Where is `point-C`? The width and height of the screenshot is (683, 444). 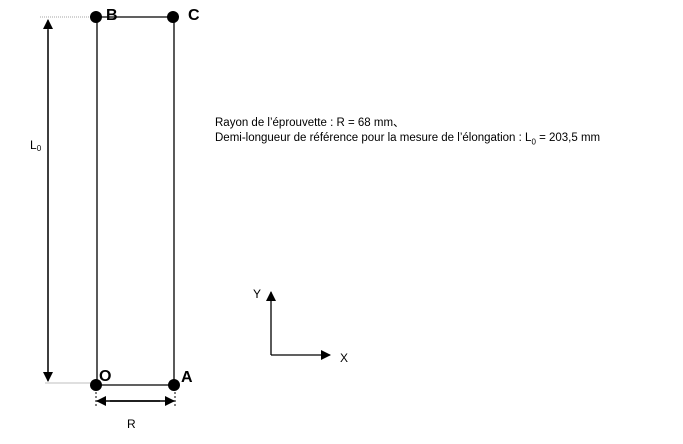
point-C is located at coordinates (173, 17).